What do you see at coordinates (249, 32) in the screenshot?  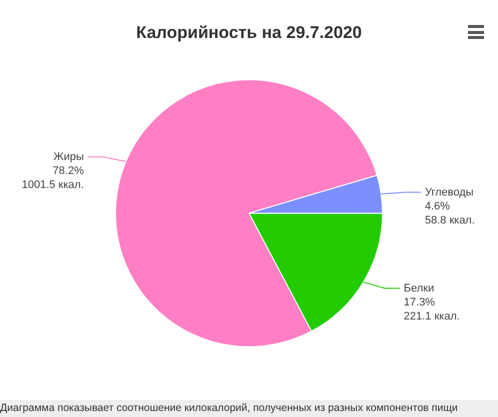 I see `chart-title: Калорийность на 29.7.2020` at bounding box center [249, 32].